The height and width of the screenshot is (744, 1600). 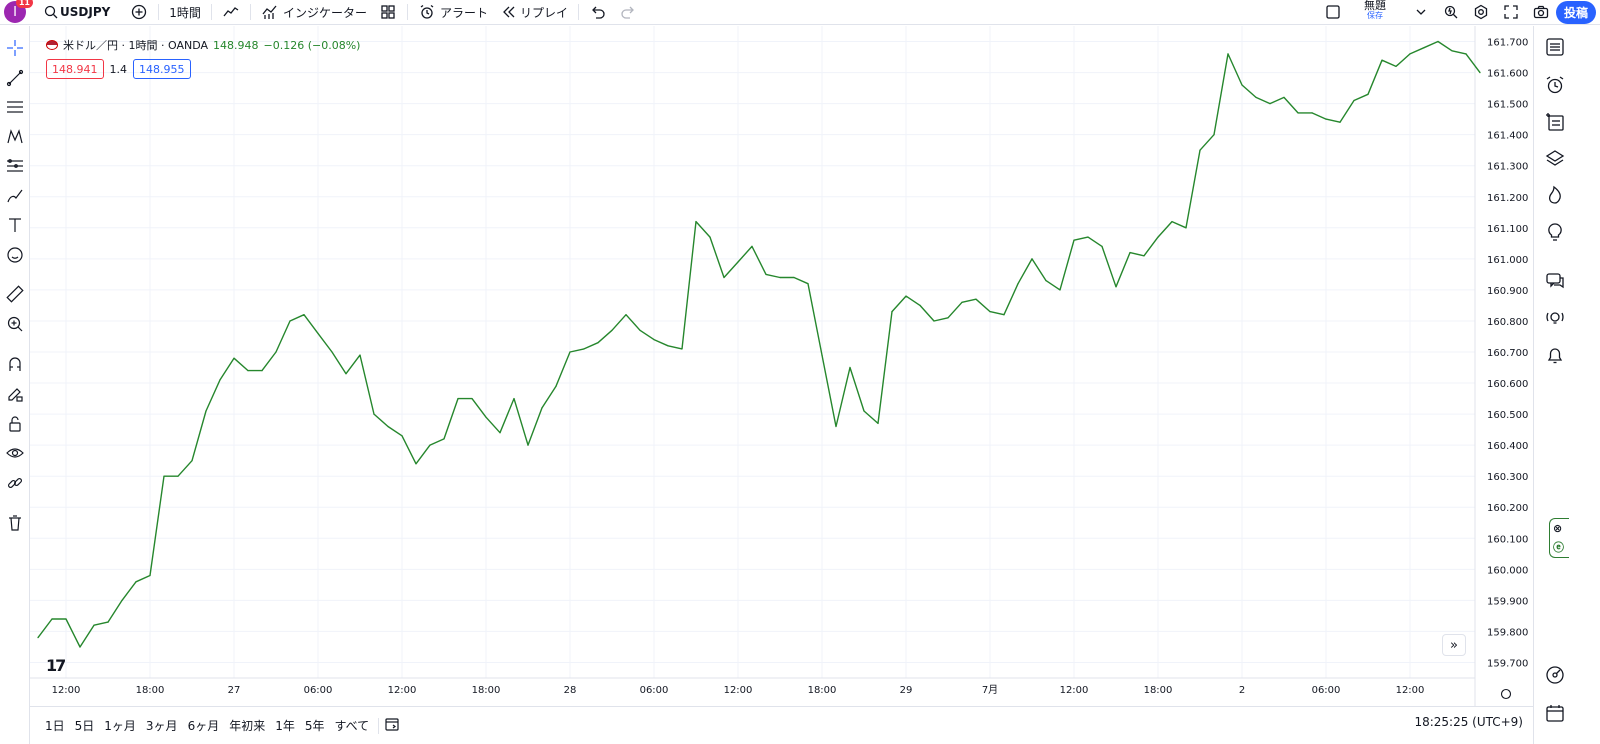 I want to click on crosshair-tool, so click(x=15, y=50).